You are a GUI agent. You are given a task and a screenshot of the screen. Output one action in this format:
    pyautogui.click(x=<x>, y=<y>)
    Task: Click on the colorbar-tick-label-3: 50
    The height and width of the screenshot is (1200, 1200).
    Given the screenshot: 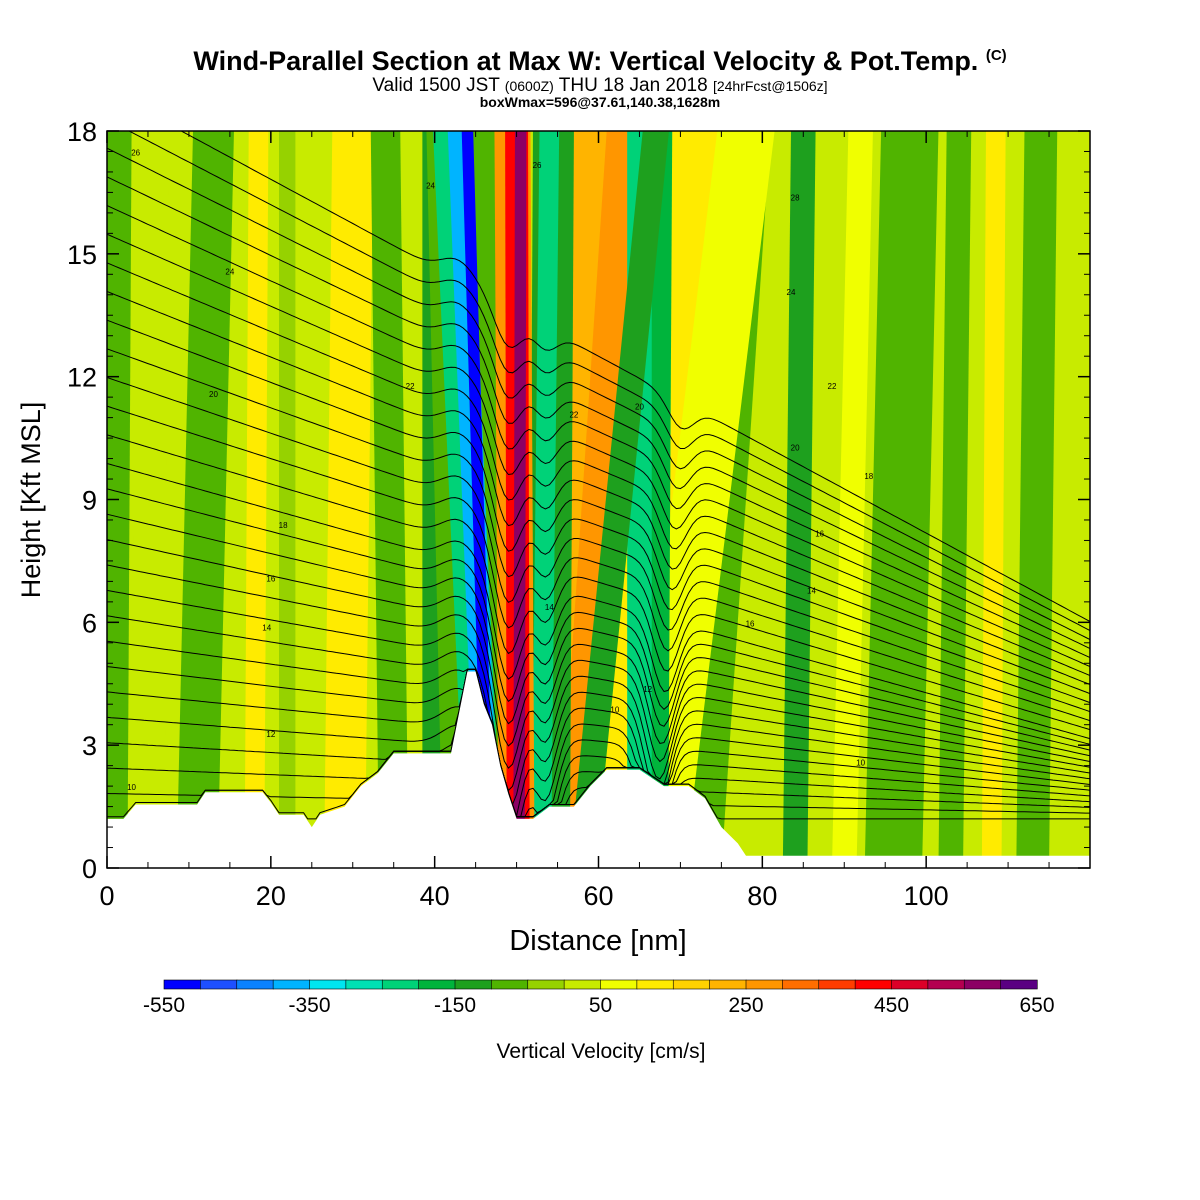 What is the action you would take?
    pyautogui.click(x=600, y=1005)
    